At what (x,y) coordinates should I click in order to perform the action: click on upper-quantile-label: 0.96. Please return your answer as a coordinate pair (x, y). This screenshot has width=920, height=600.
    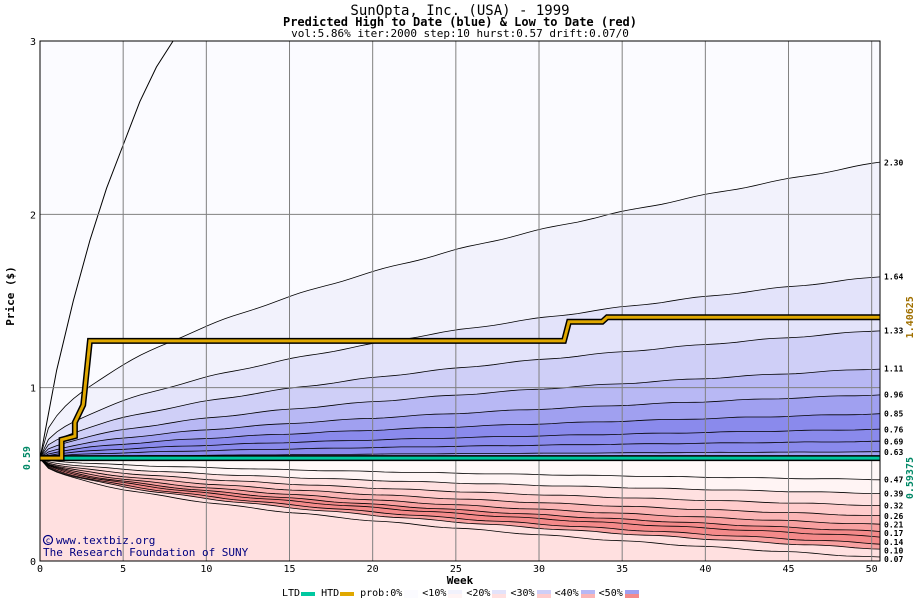
    Looking at the image, I should click on (893, 395).